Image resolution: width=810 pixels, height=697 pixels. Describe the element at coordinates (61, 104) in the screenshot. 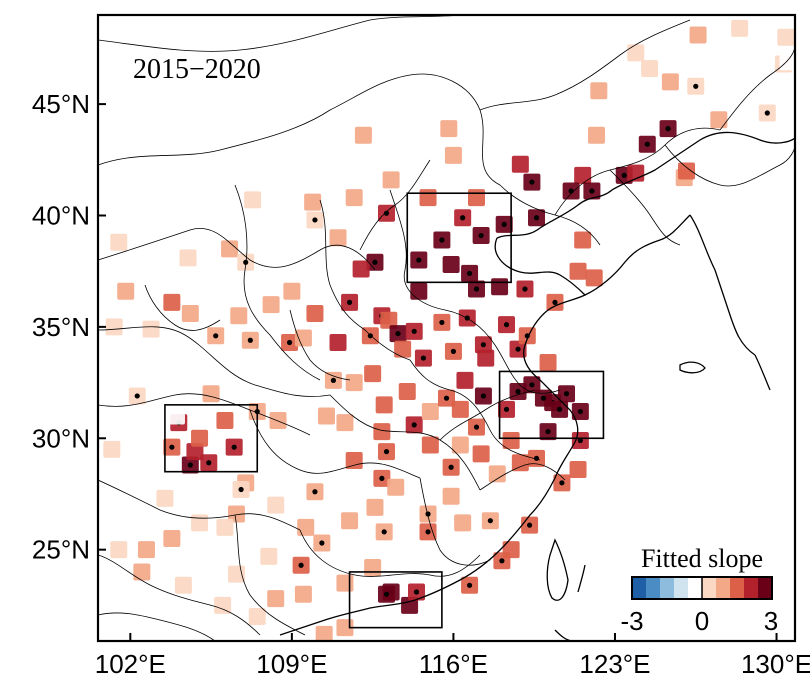

I see `y-tick-label: 45°N` at that location.